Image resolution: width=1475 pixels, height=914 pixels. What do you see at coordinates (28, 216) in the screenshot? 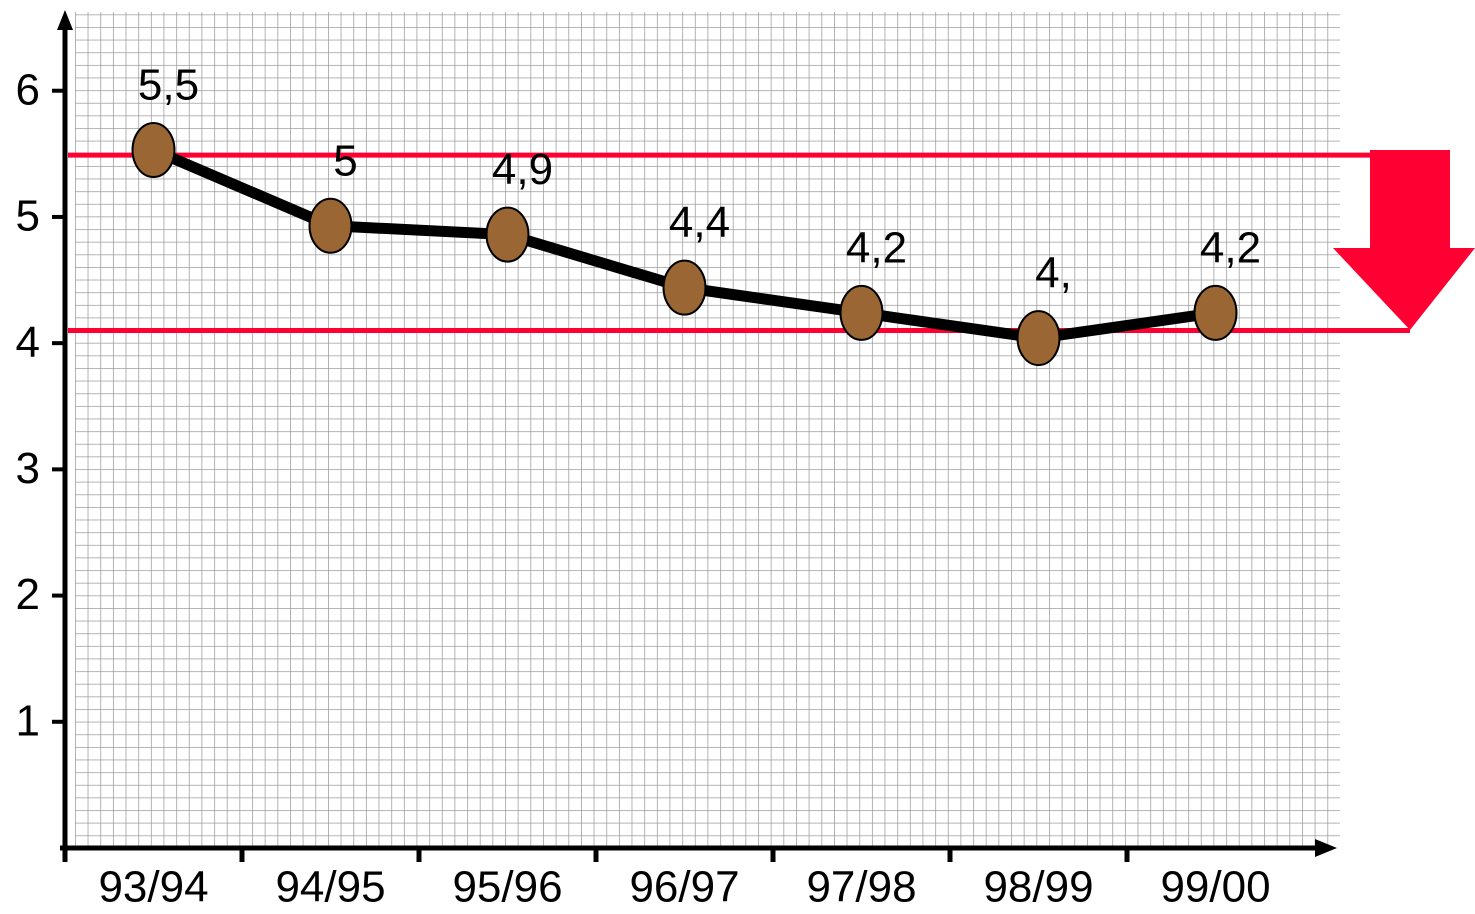
I see `y-tick-label: 5` at bounding box center [28, 216].